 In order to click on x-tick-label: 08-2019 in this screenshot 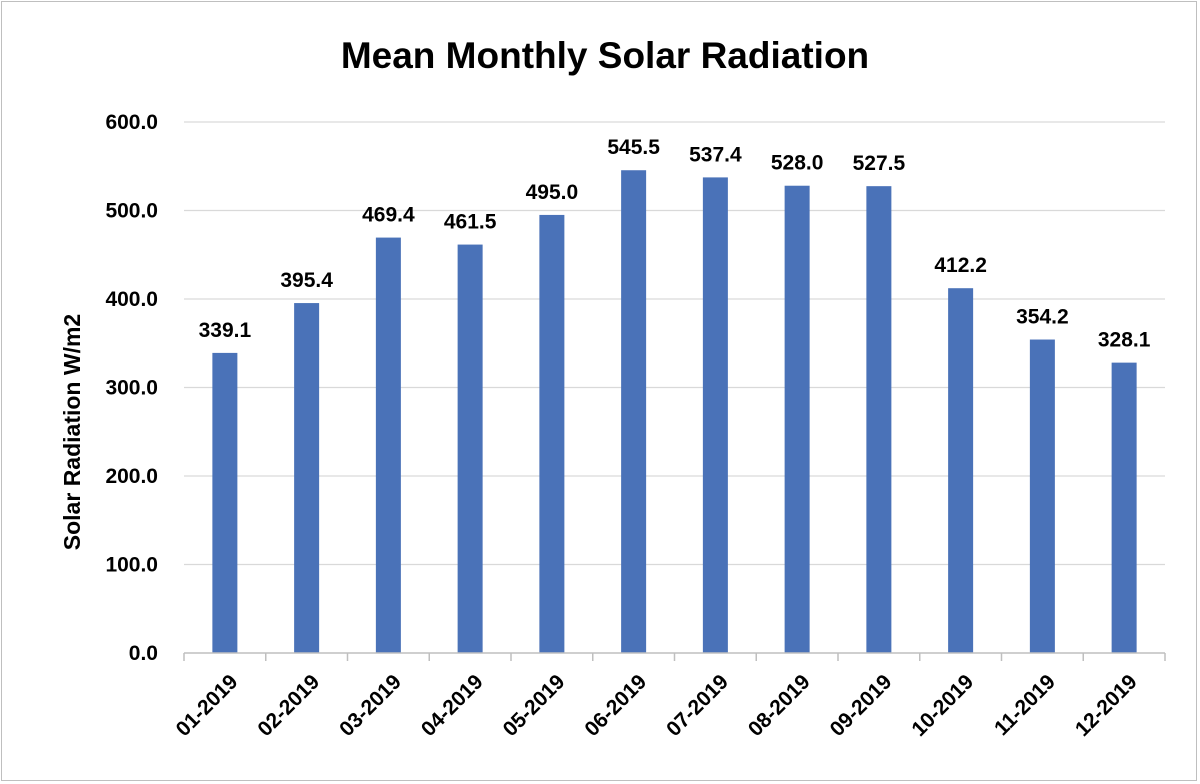, I will do `click(779, 705)`.